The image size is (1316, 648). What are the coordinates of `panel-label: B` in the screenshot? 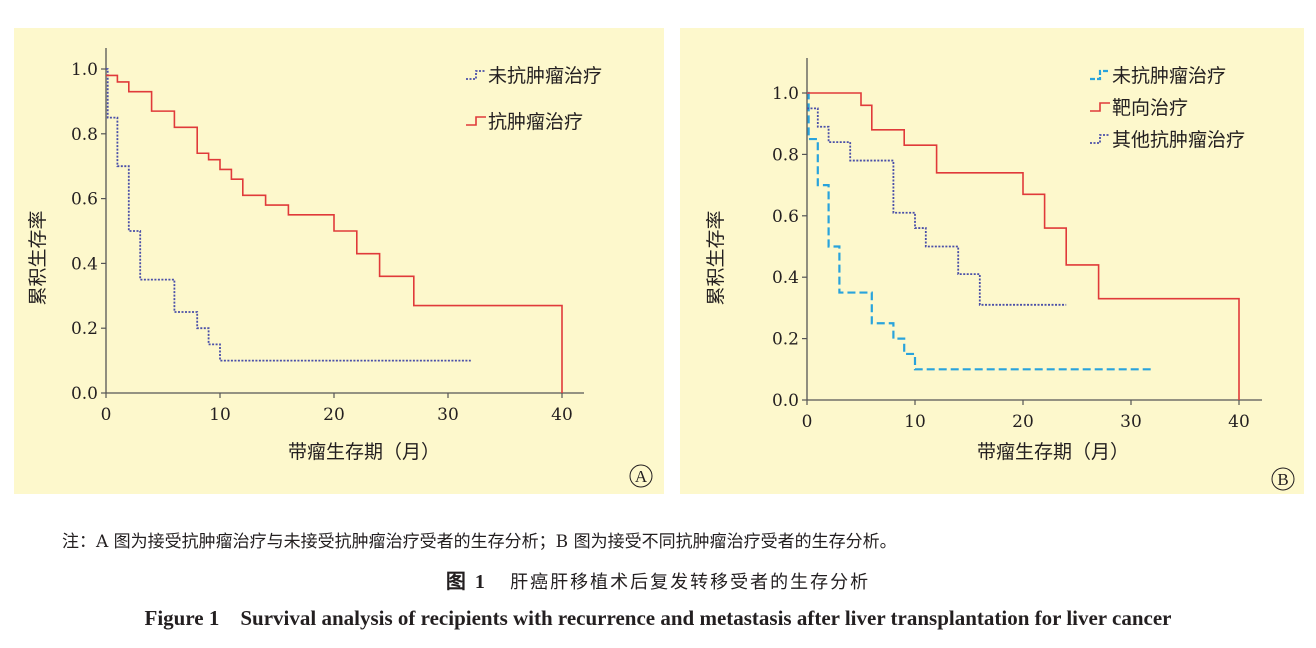 It's located at (1282, 479).